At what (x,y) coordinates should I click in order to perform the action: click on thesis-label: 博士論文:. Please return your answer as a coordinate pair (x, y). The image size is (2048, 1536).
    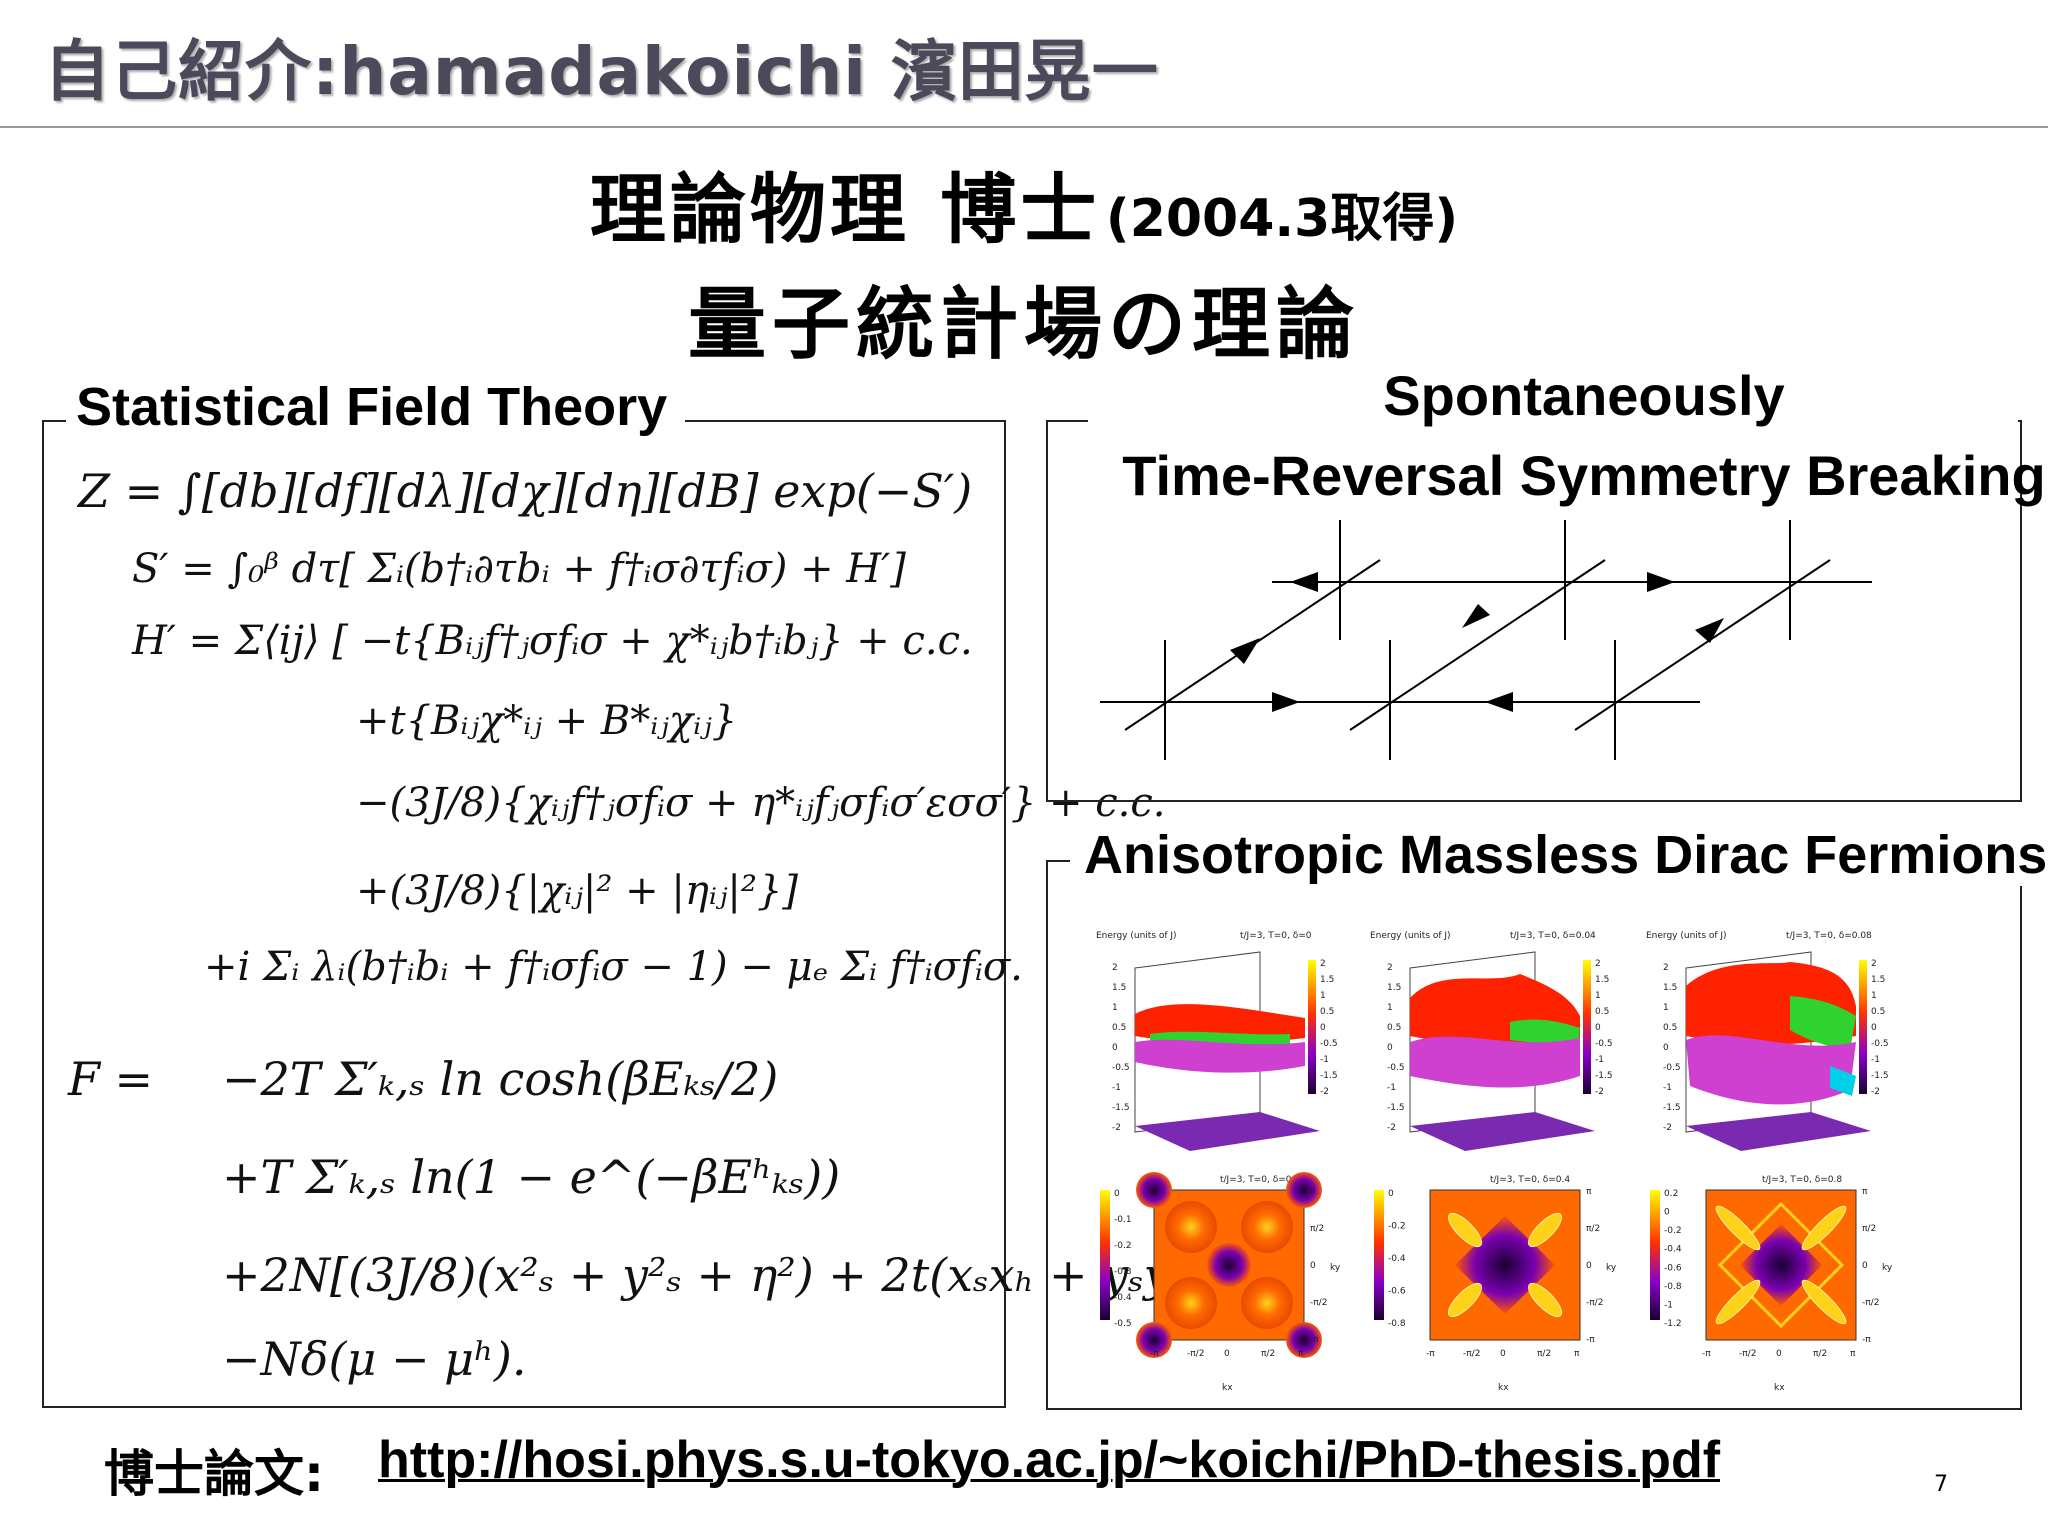
    Looking at the image, I should click on (214, 1474).